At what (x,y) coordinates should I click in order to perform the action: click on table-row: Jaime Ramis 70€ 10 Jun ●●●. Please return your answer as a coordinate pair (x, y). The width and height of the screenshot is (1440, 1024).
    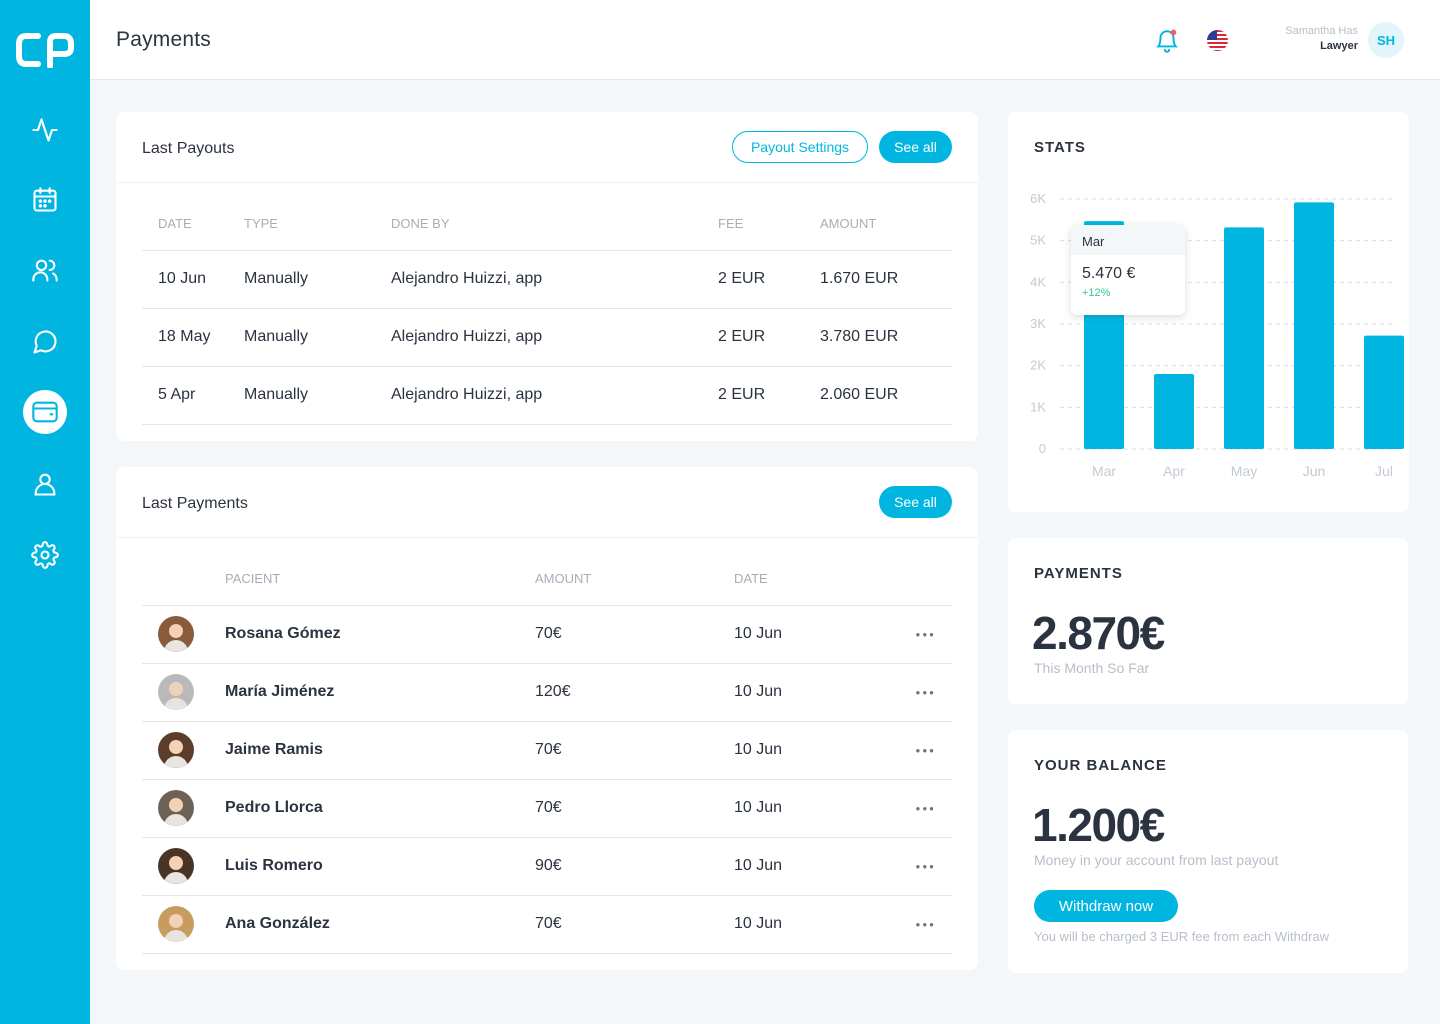
    Looking at the image, I should click on (547, 750).